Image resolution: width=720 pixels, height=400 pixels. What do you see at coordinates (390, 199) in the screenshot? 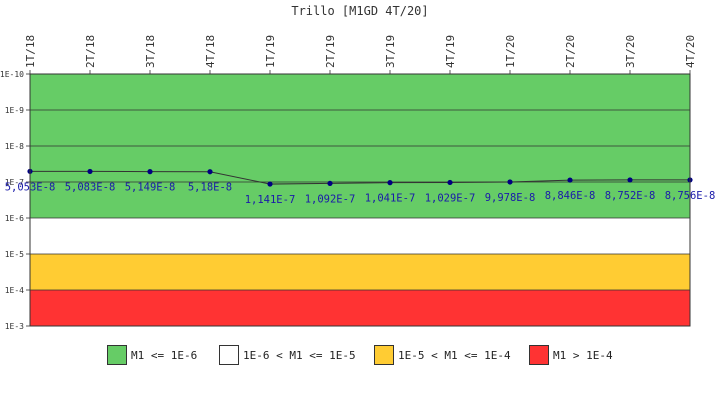
I see `data-label-7: 1,041E-7` at bounding box center [390, 199].